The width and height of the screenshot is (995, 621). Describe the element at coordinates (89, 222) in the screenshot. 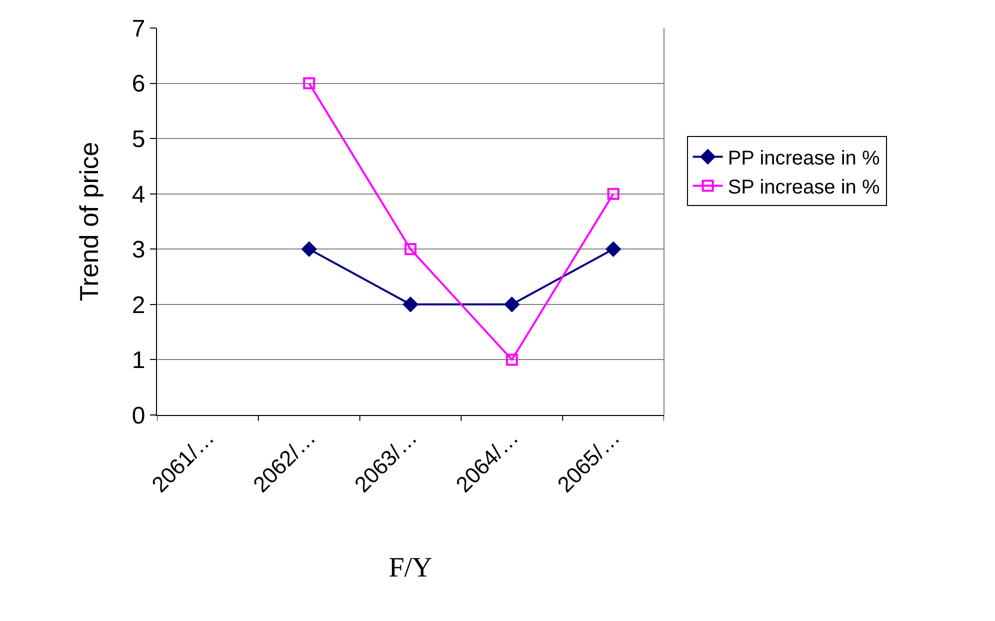

I see `y-axis-title: Trend of price` at that location.